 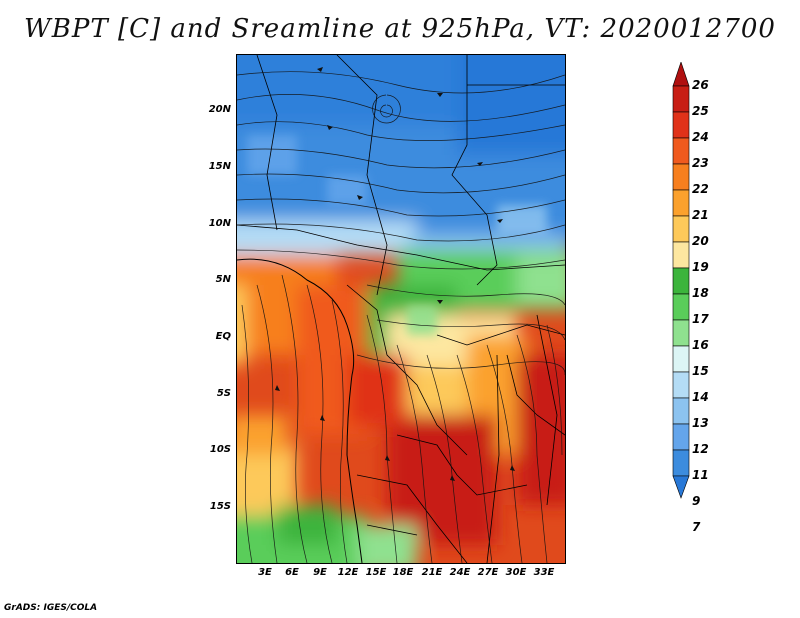 What do you see at coordinates (681, 74) in the screenshot?
I see `colorbar-max-triangle` at bounding box center [681, 74].